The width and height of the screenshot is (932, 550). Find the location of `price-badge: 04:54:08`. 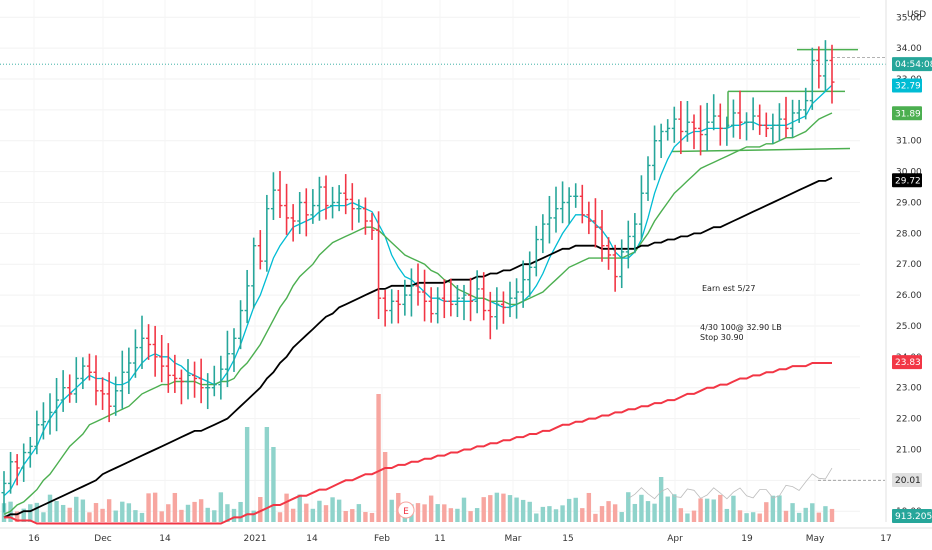

price-badge: 04:54:08 is located at coordinates (912, 64).